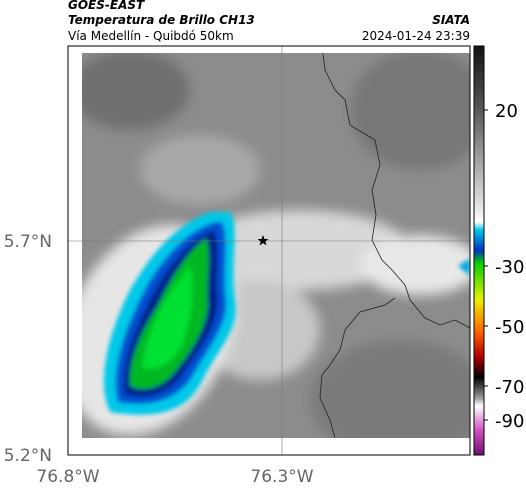  Describe the element at coordinates (498, 250) in the screenshot. I see `colorbar: 20 -30 -50 -70 -90` at that location.